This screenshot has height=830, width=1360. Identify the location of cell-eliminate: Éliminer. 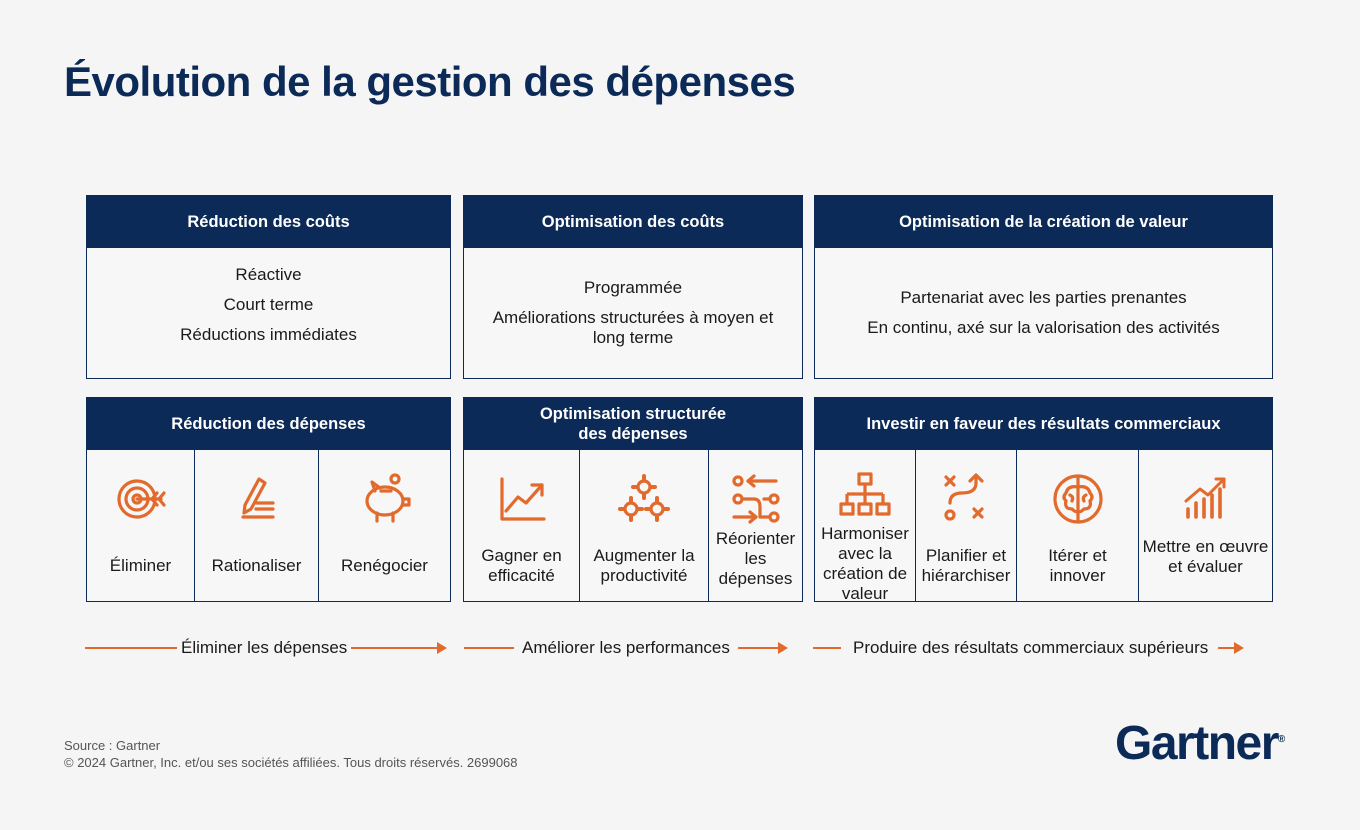
(140, 525).